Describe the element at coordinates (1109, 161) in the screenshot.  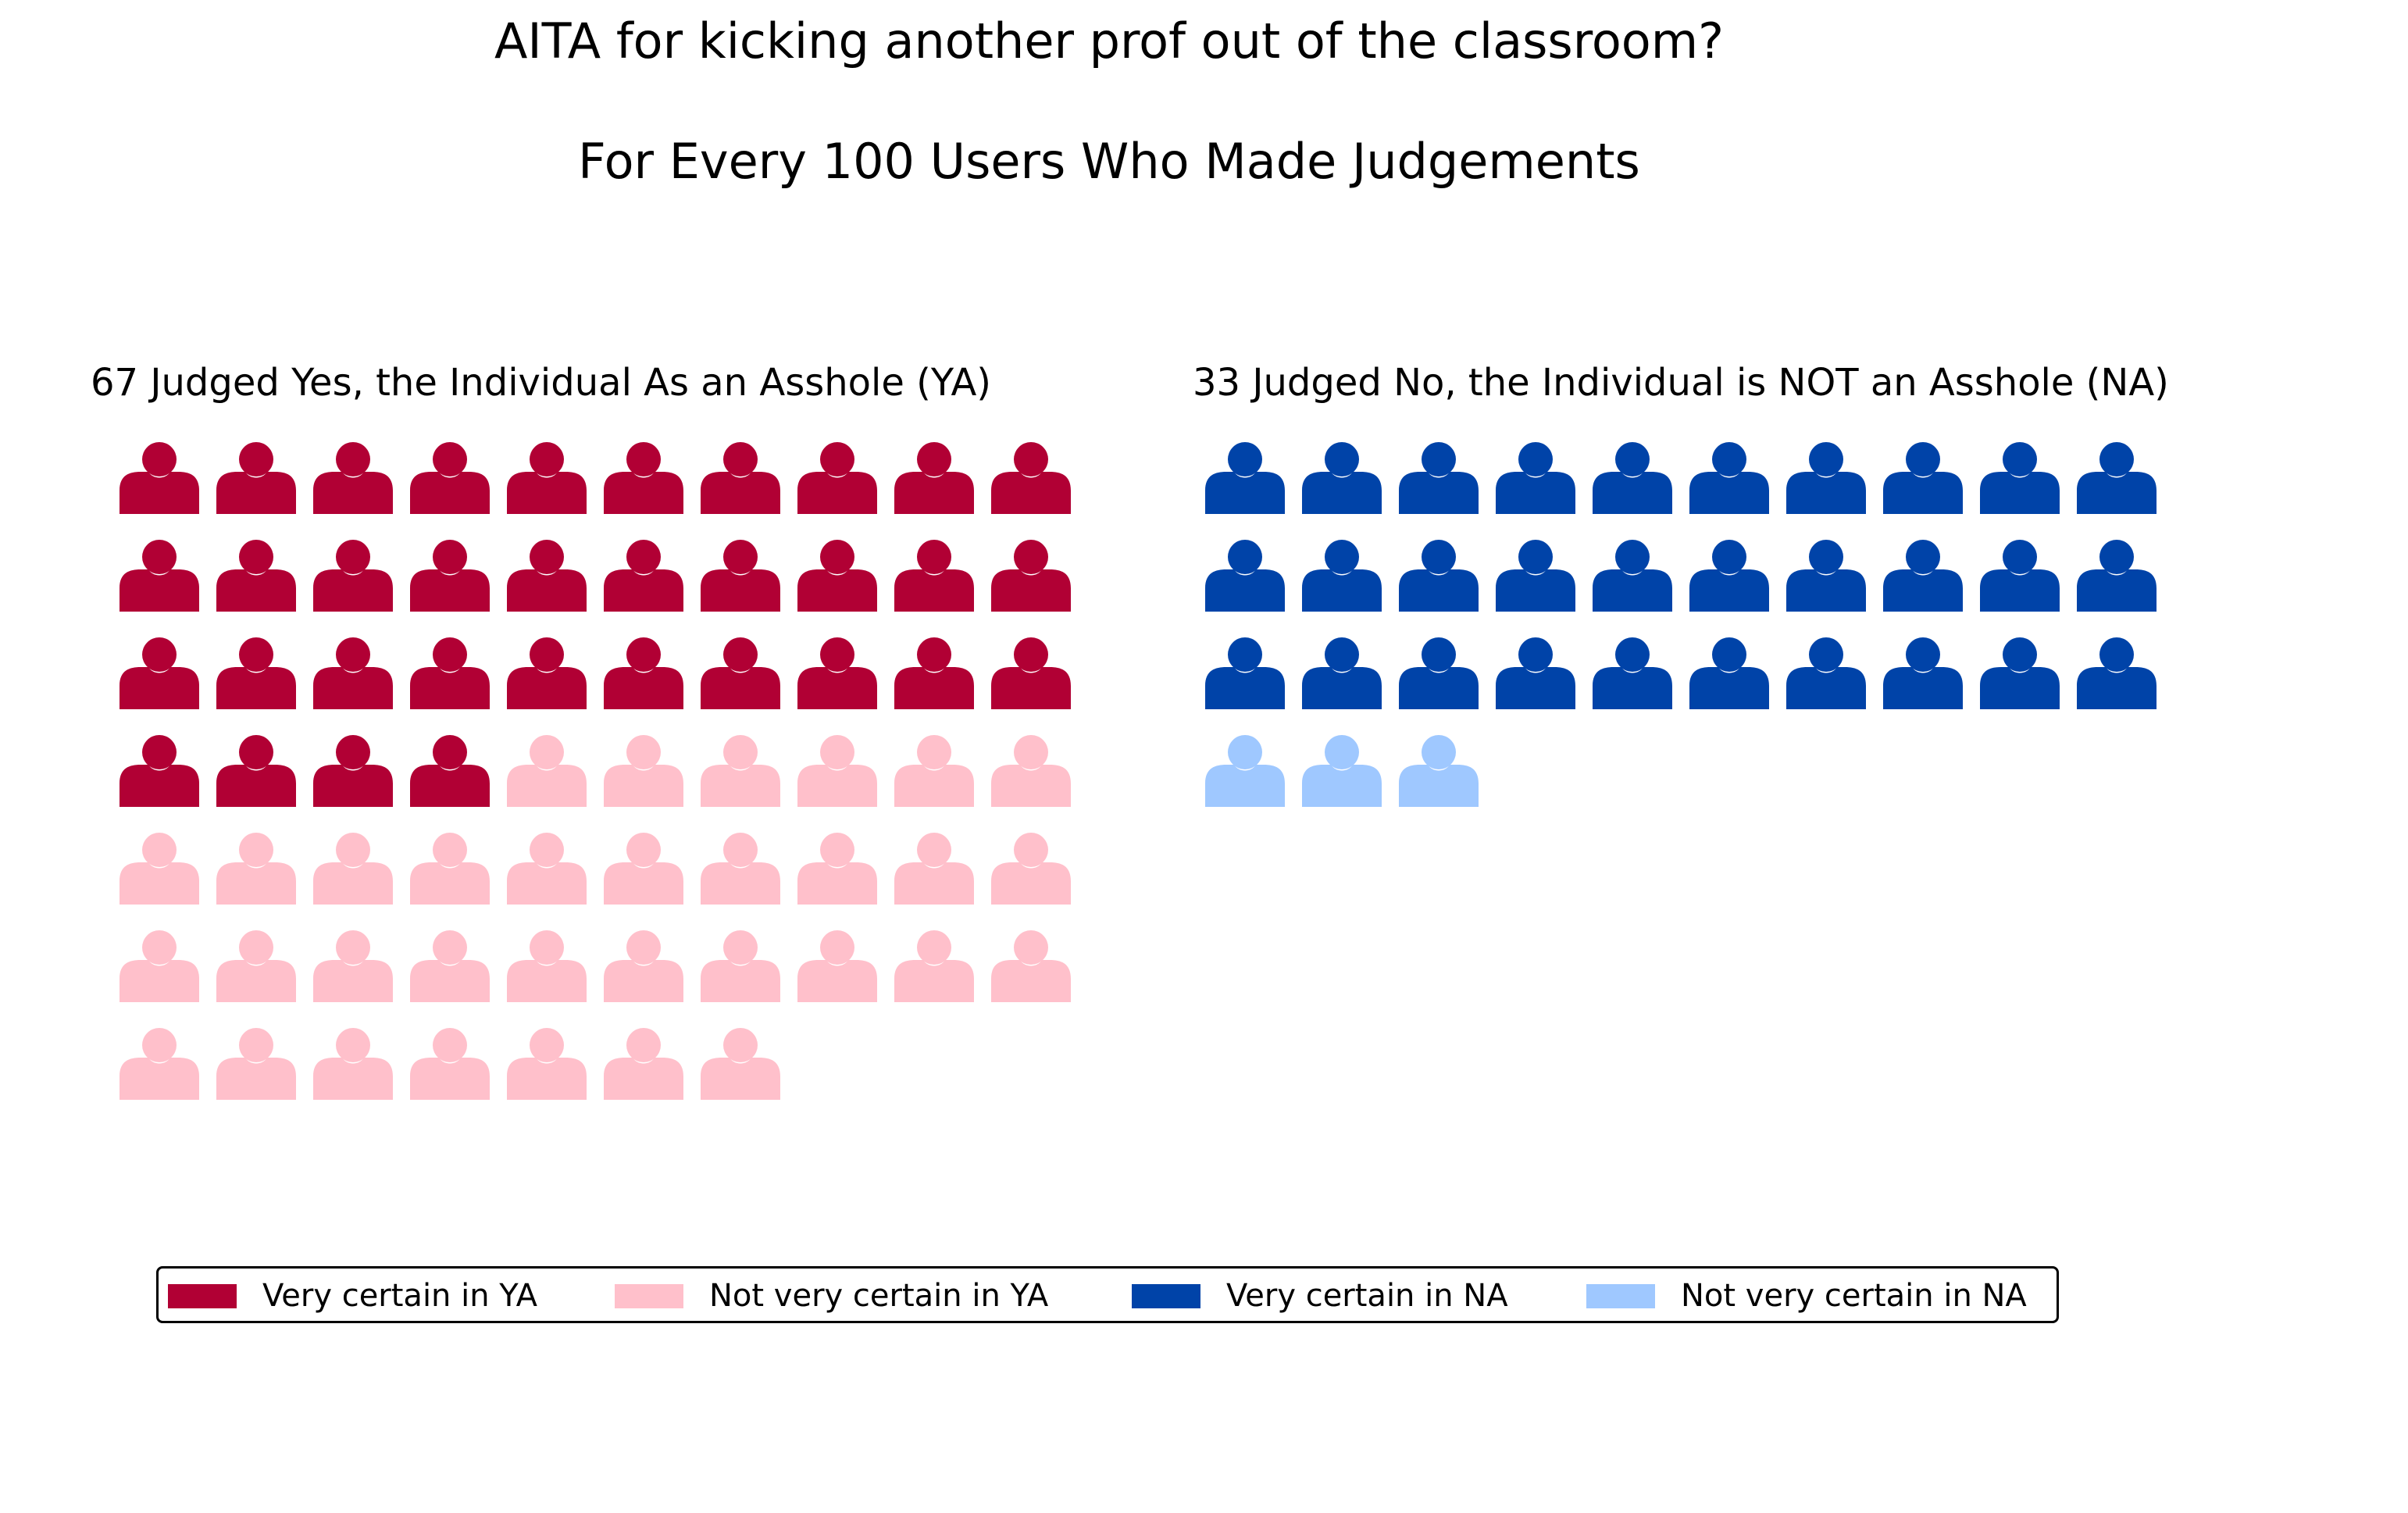
I see `chart-subtitle: For Every 100 Users Who Made Judgements` at that location.